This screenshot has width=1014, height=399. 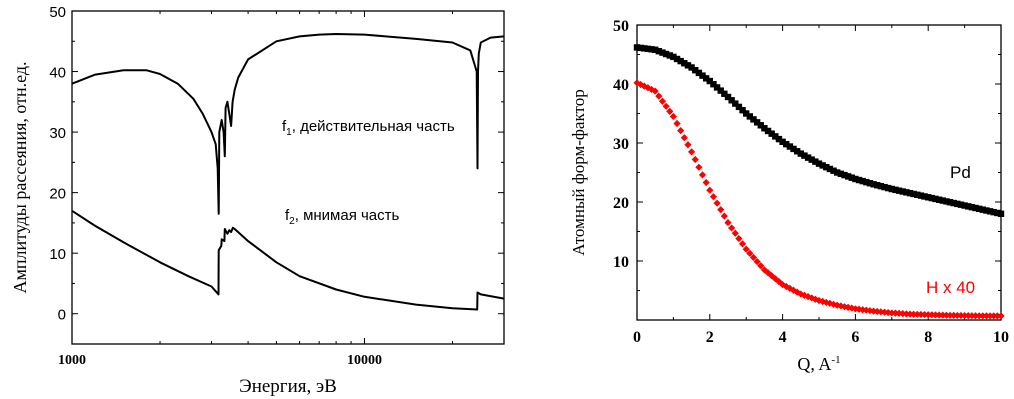 I want to click on right-y-tick-label: 50, so click(x=621, y=26).